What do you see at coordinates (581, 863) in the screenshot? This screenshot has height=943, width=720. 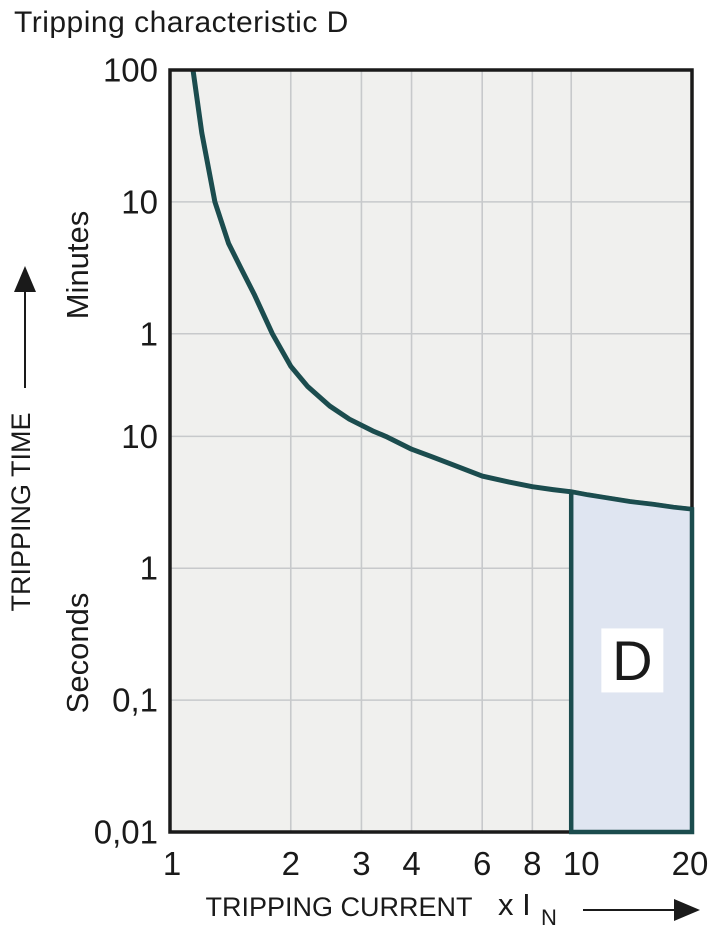 I see `x-tick-label: 10` at bounding box center [581, 863].